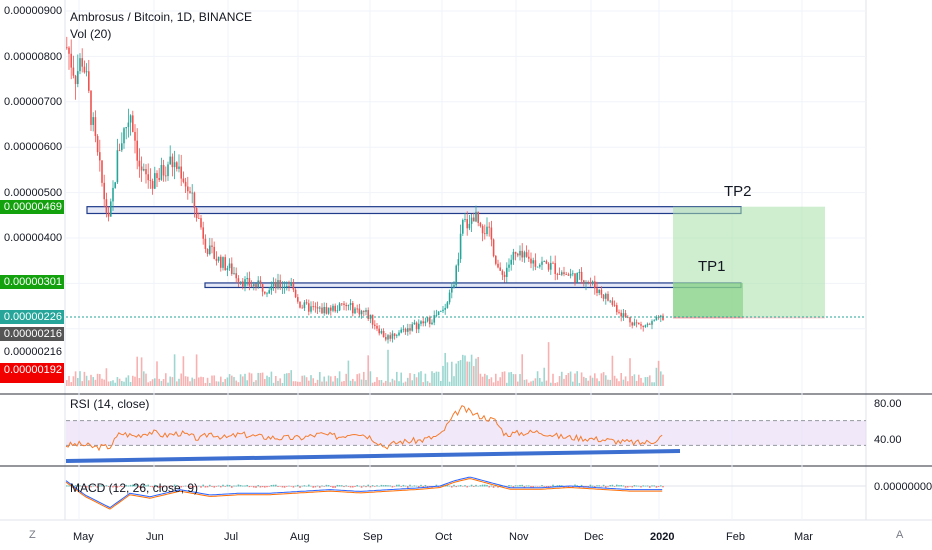 The image size is (932, 550). Describe the element at coordinates (83, 537) in the screenshot. I see `time-label: May` at that location.